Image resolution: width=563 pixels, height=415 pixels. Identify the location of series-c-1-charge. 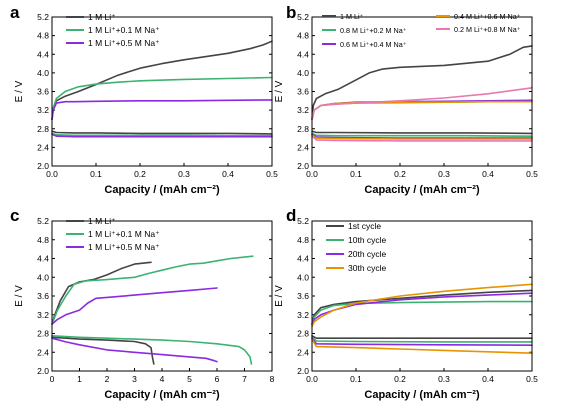
(152, 290).